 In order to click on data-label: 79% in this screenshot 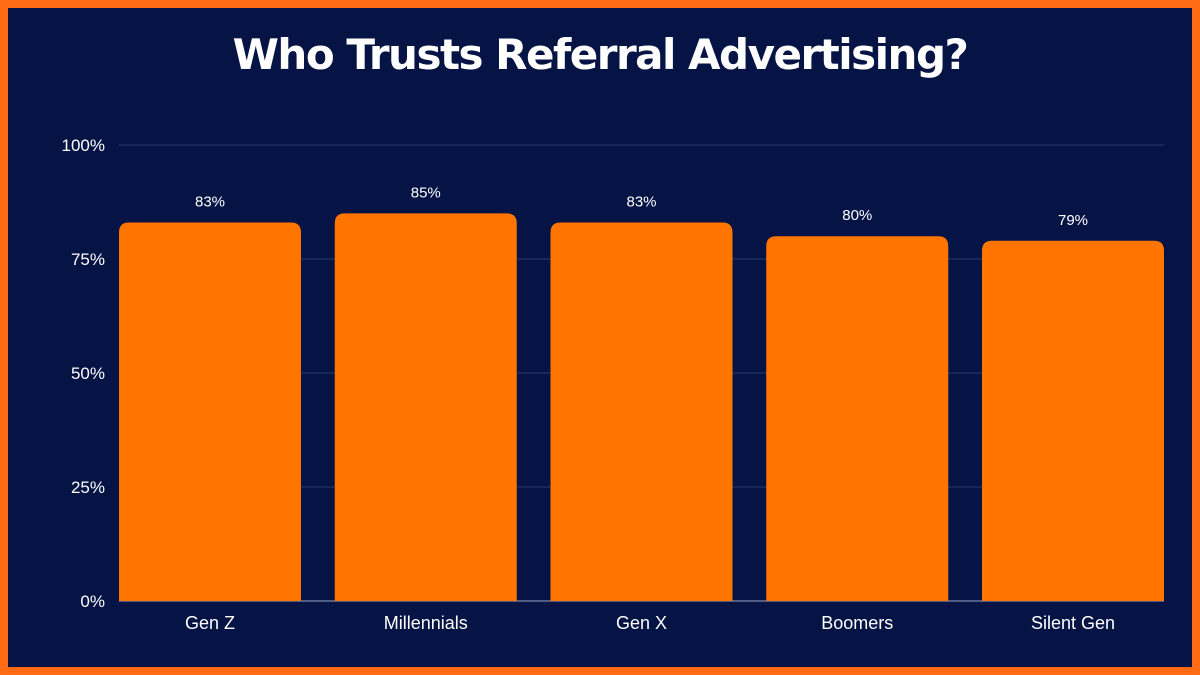, I will do `click(1073, 220)`.